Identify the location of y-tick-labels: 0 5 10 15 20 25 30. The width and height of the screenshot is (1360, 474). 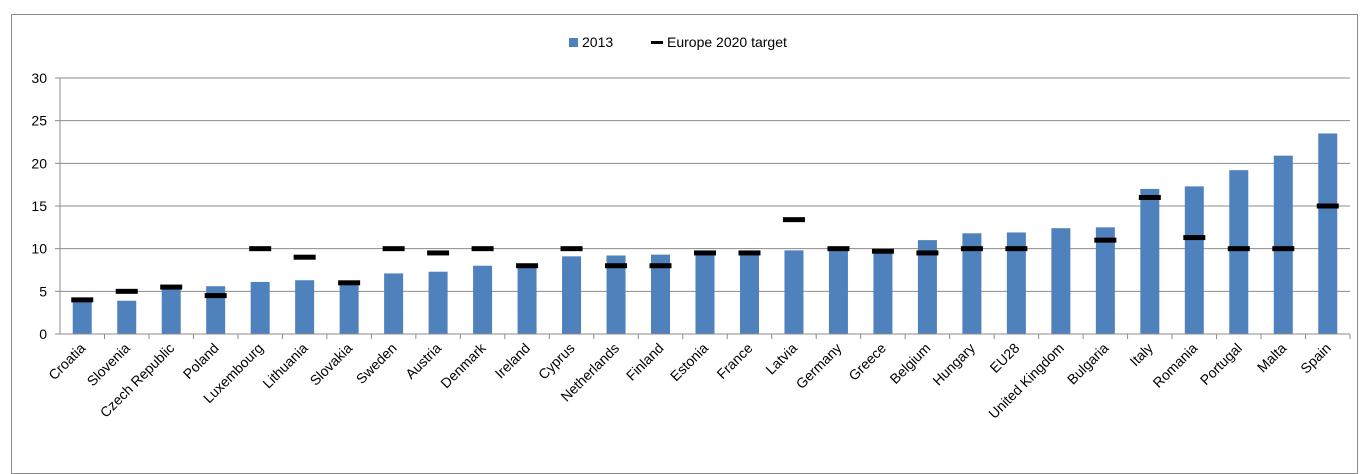
(45, 206).